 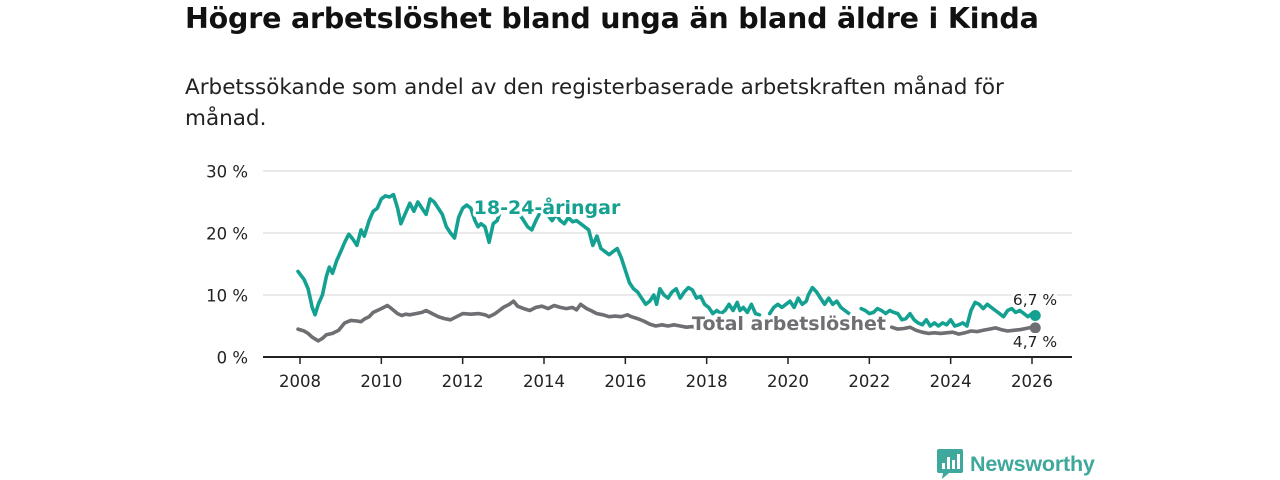 What do you see at coordinates (232, 358) in the screenshot?
I see `y-tick-label: 0 %` at bounding box center [232, 358].